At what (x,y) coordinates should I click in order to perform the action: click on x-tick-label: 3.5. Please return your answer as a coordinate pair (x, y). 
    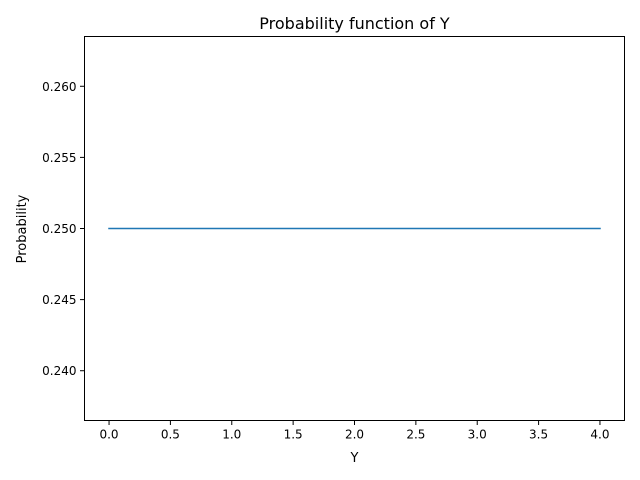
    Looking at the image, I should click on (538, 435).